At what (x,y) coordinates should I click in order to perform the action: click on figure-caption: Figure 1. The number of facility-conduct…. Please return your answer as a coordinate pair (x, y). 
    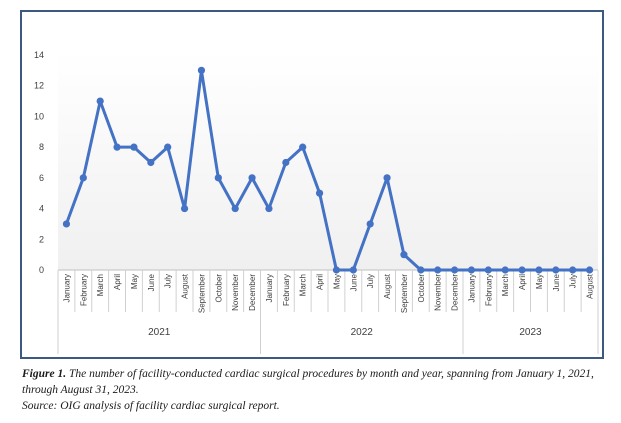
    Looking at the image, I should click on (317, 390).